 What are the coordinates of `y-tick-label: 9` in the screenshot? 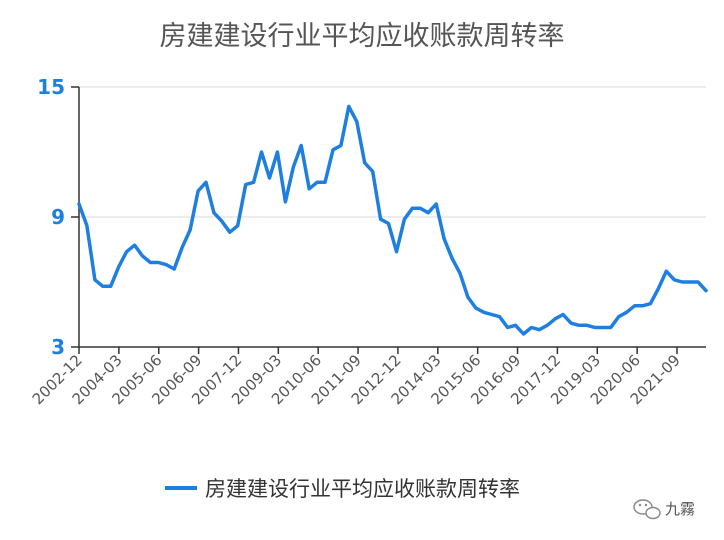 It's located at (58, 217).